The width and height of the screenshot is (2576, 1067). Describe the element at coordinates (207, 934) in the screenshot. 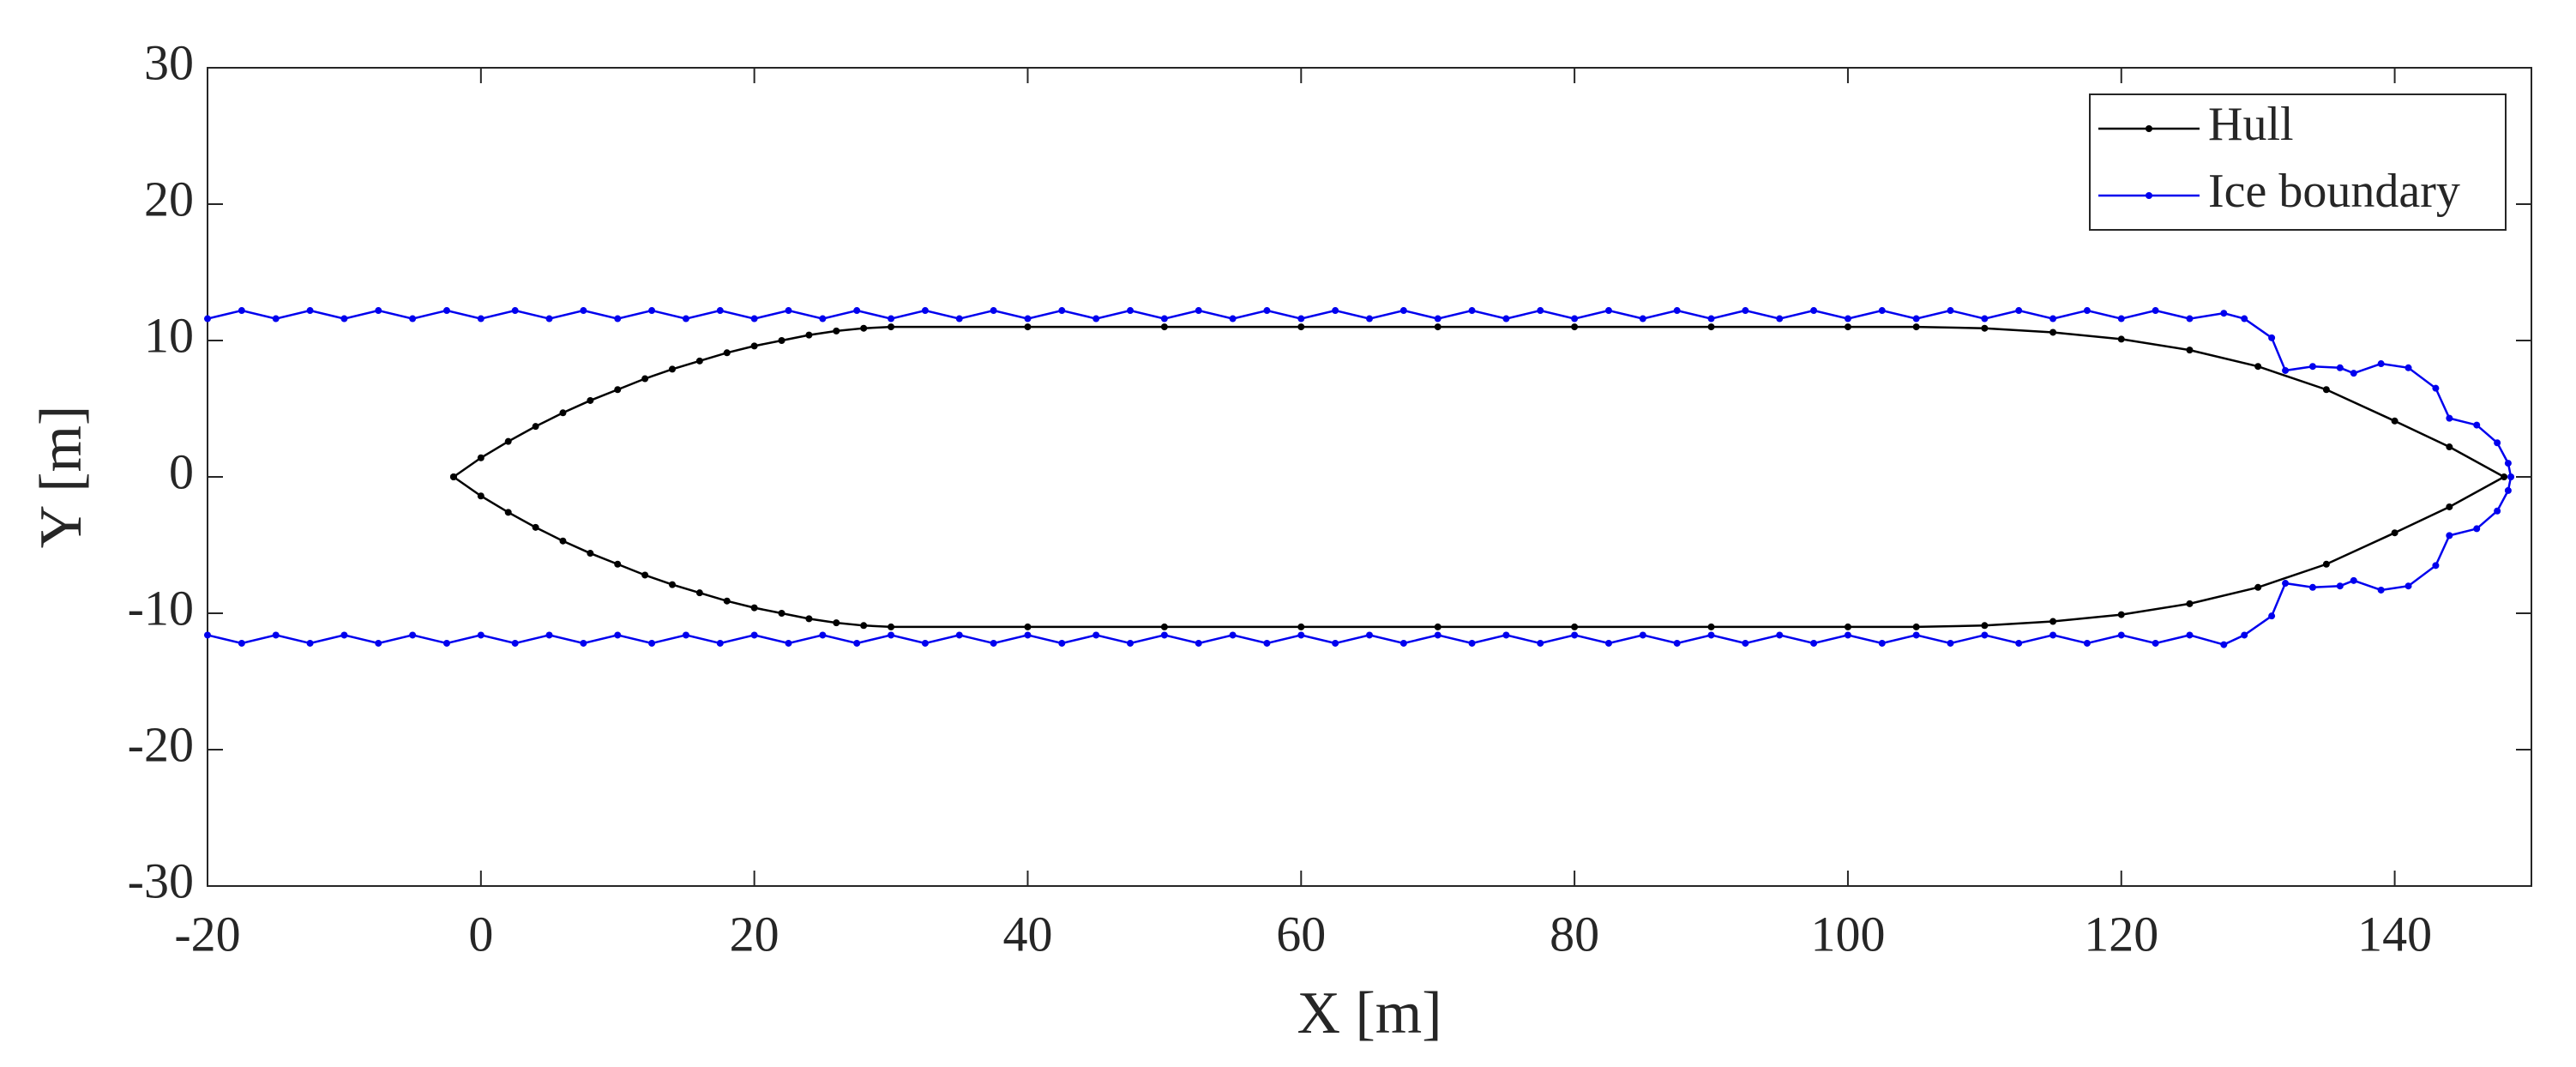

I see `x-tick-label: -20` at that location.